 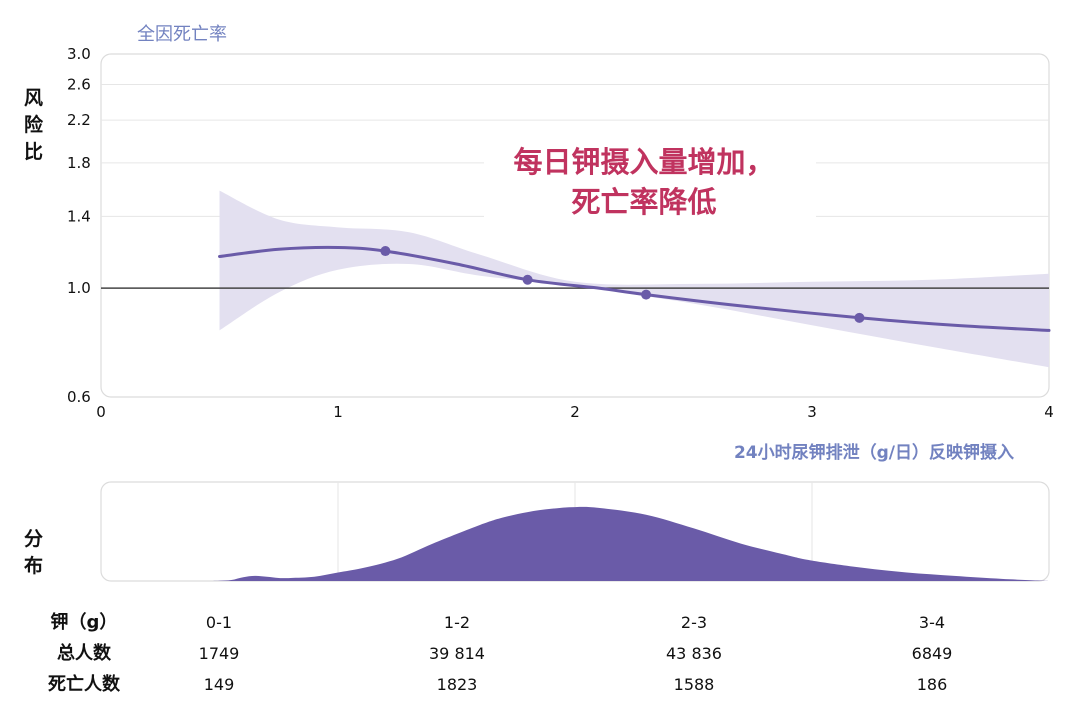 I want to click on distribution-label-char: 布, so click(x=33, y=565).